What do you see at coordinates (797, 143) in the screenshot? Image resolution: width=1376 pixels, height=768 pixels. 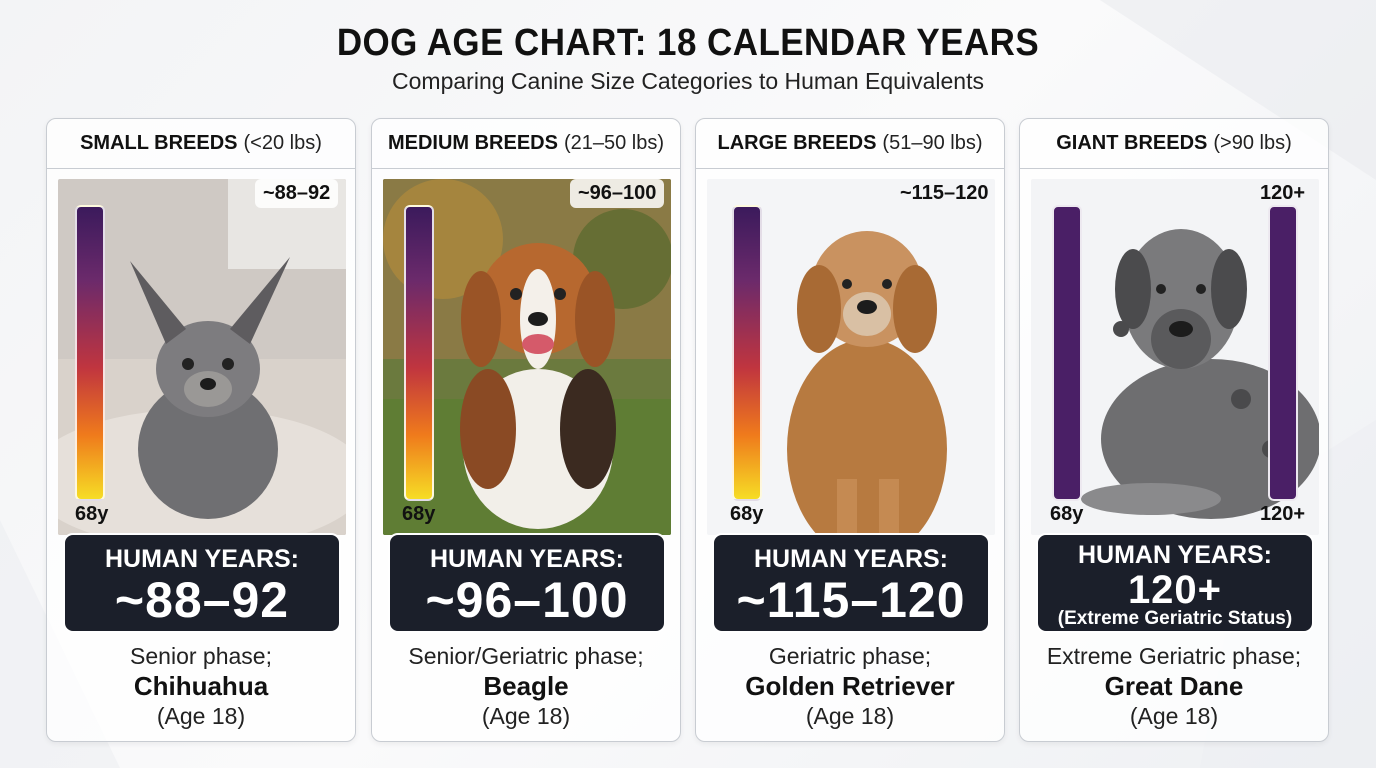 I see `category-label: LARGE BREEDS` at bounding box center [797, 143].